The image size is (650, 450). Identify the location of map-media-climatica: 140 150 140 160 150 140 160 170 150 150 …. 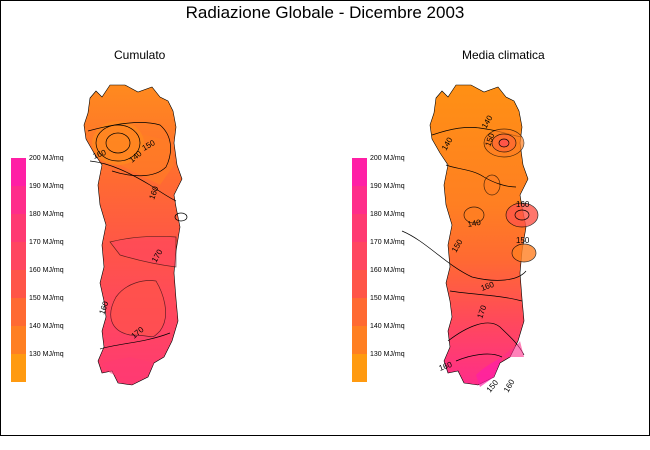
(470, 239).